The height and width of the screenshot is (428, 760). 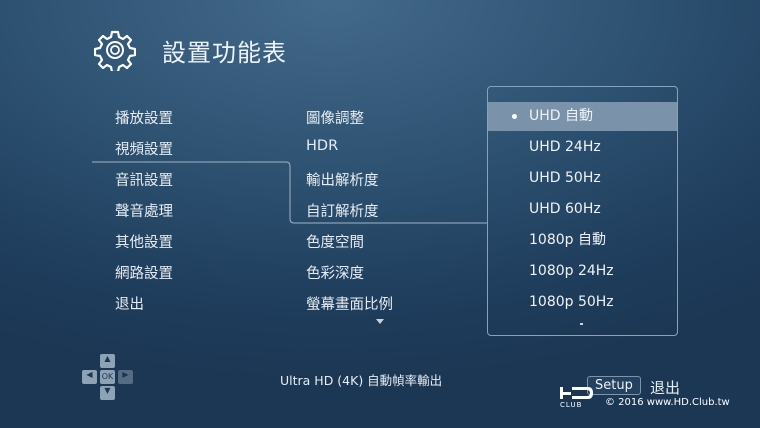 I want to click on submenu-item: 自訂解析度, so click(x=342, y=212).